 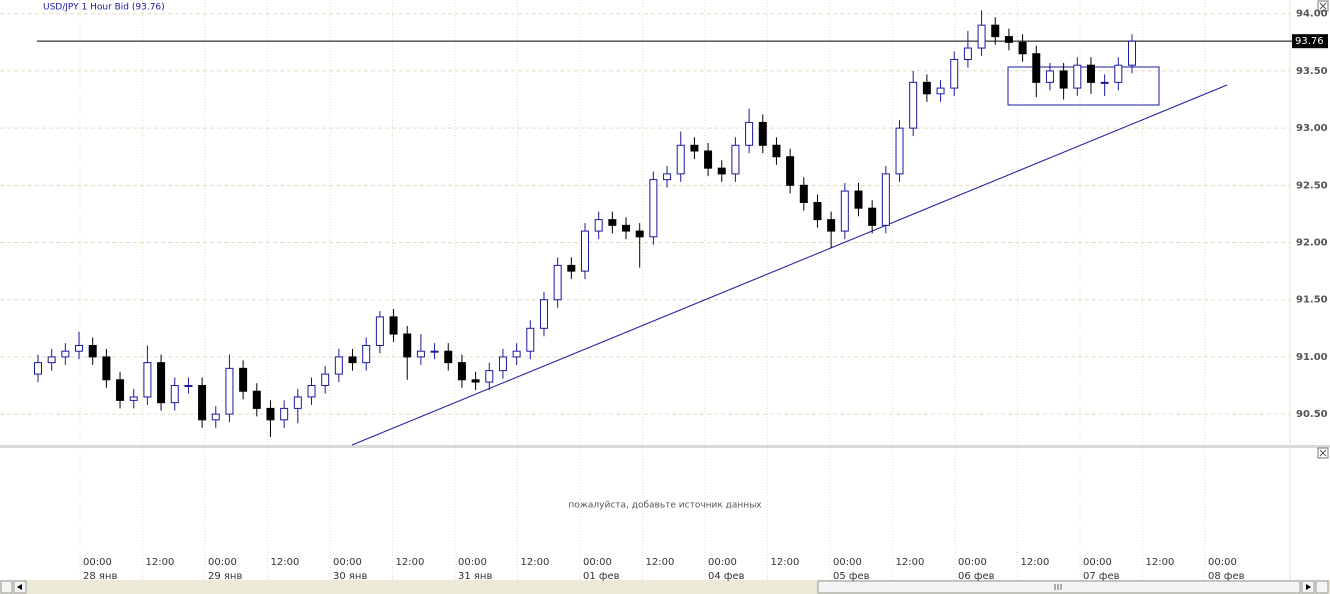 I want to click on scroll-thumb, so click(x=1059, y=587).